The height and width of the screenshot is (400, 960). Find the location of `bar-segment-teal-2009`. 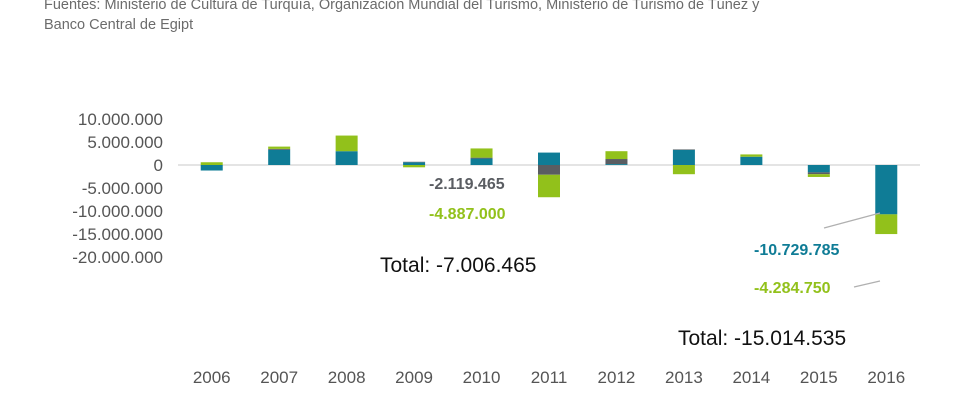

bar-segment-teal-2009 is located at coordinates (414, 163).